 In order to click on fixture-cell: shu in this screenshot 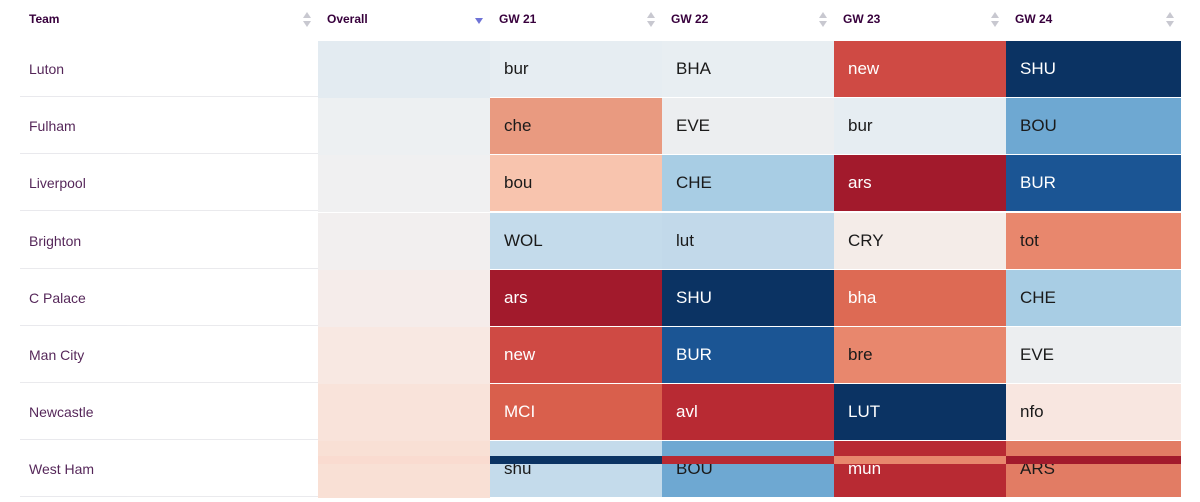, I will do `click(576, 469)`.